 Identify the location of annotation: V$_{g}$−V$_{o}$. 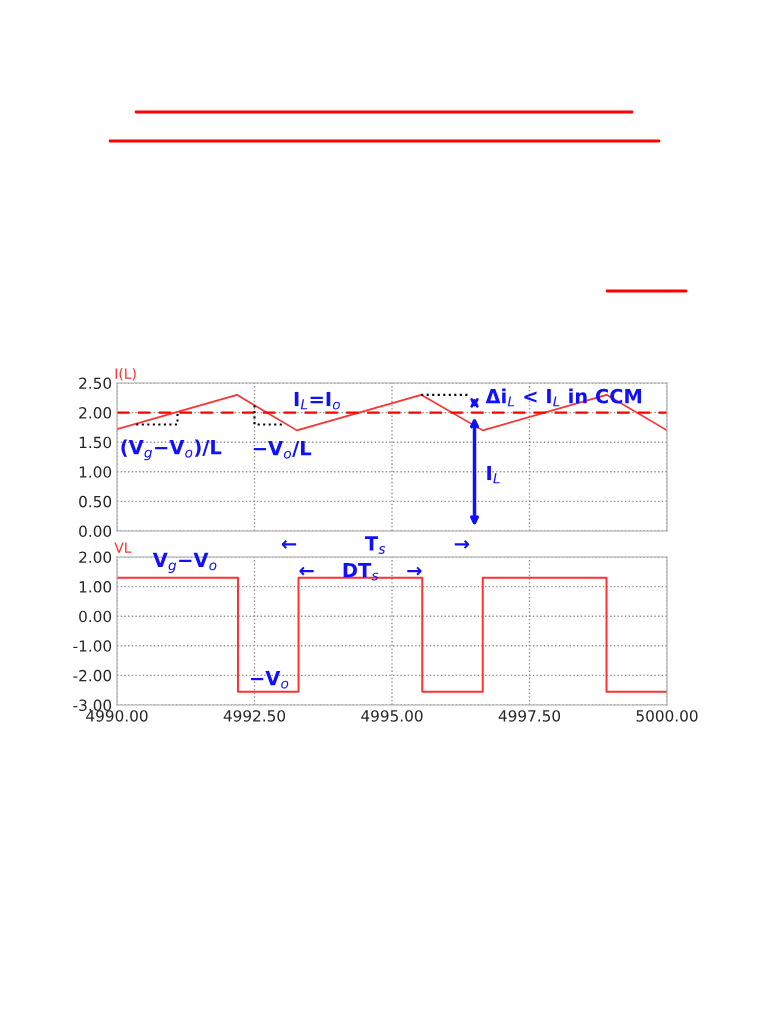
(184, 563).